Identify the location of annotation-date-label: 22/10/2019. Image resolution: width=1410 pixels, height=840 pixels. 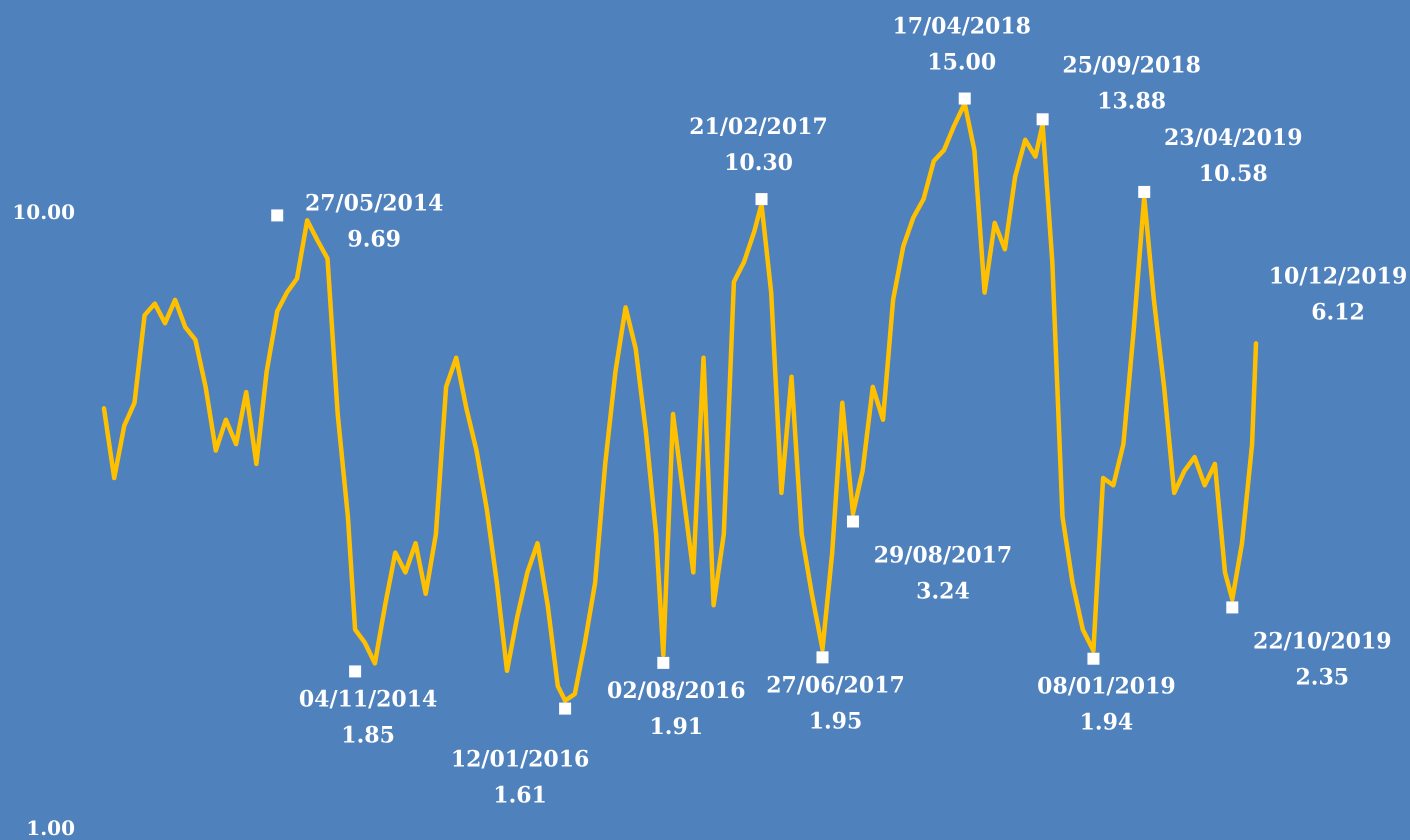
(1322, 641).